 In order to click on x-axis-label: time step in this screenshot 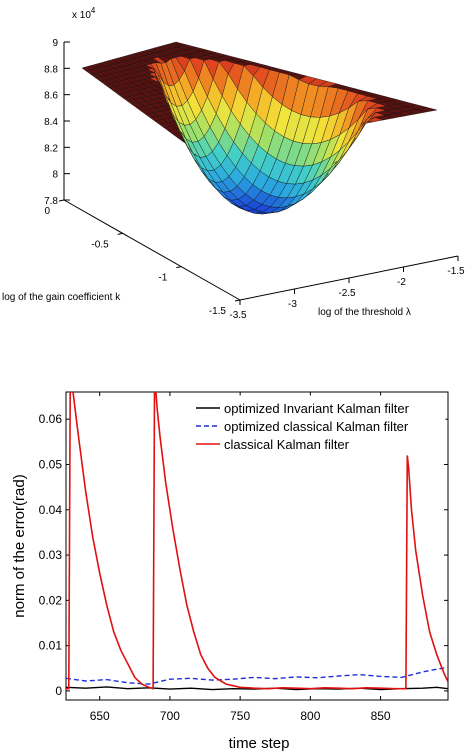, I will do `click(259, 743)`.